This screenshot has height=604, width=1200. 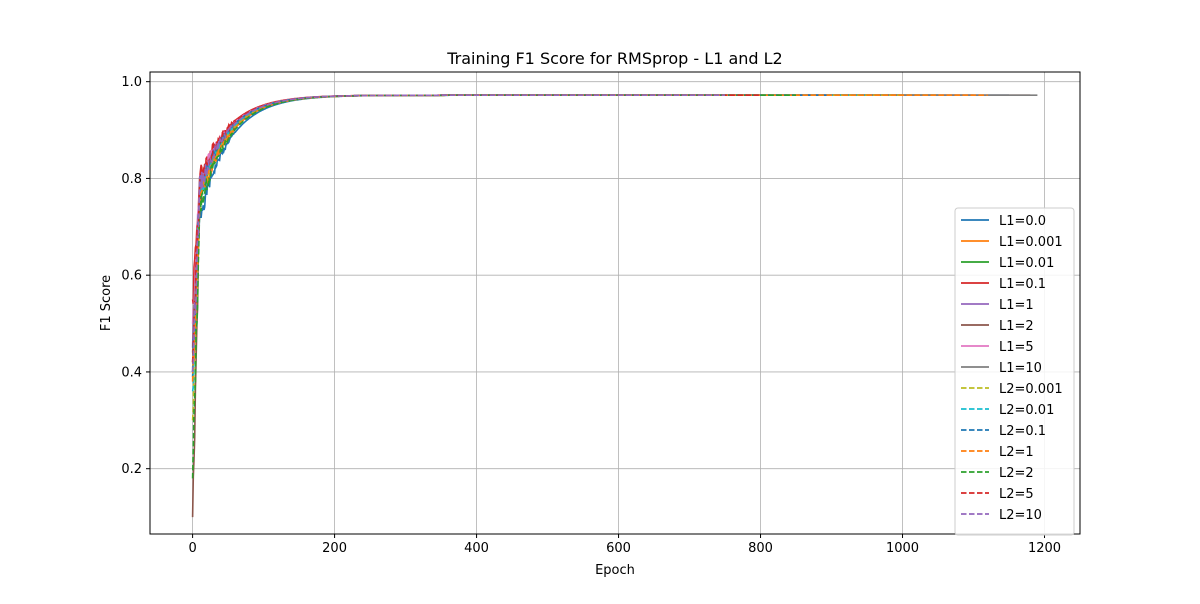 What do you see at coordinates (131, 469) in the screenshot?
I see `y-tick-label: 0.2` at bounding box center [131, 469].